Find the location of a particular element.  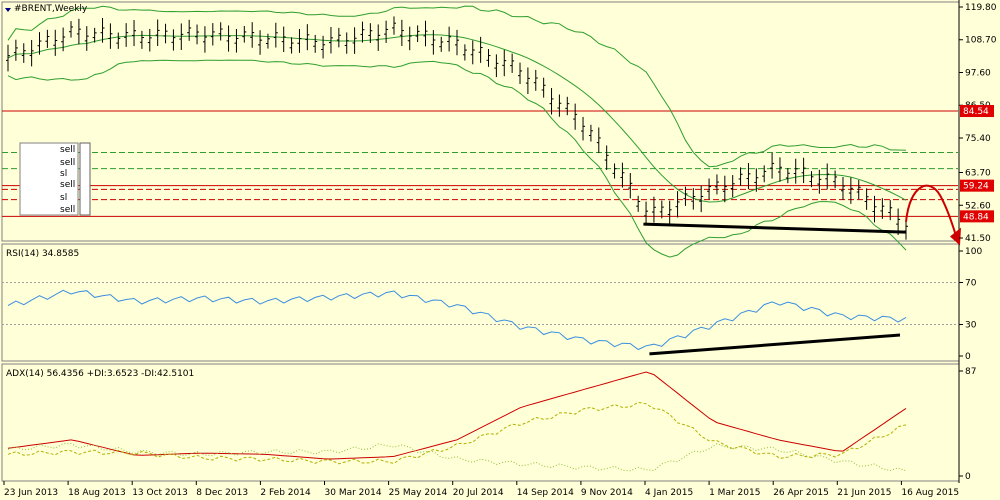

rsi-trendline is located at coordinates (775, 344).